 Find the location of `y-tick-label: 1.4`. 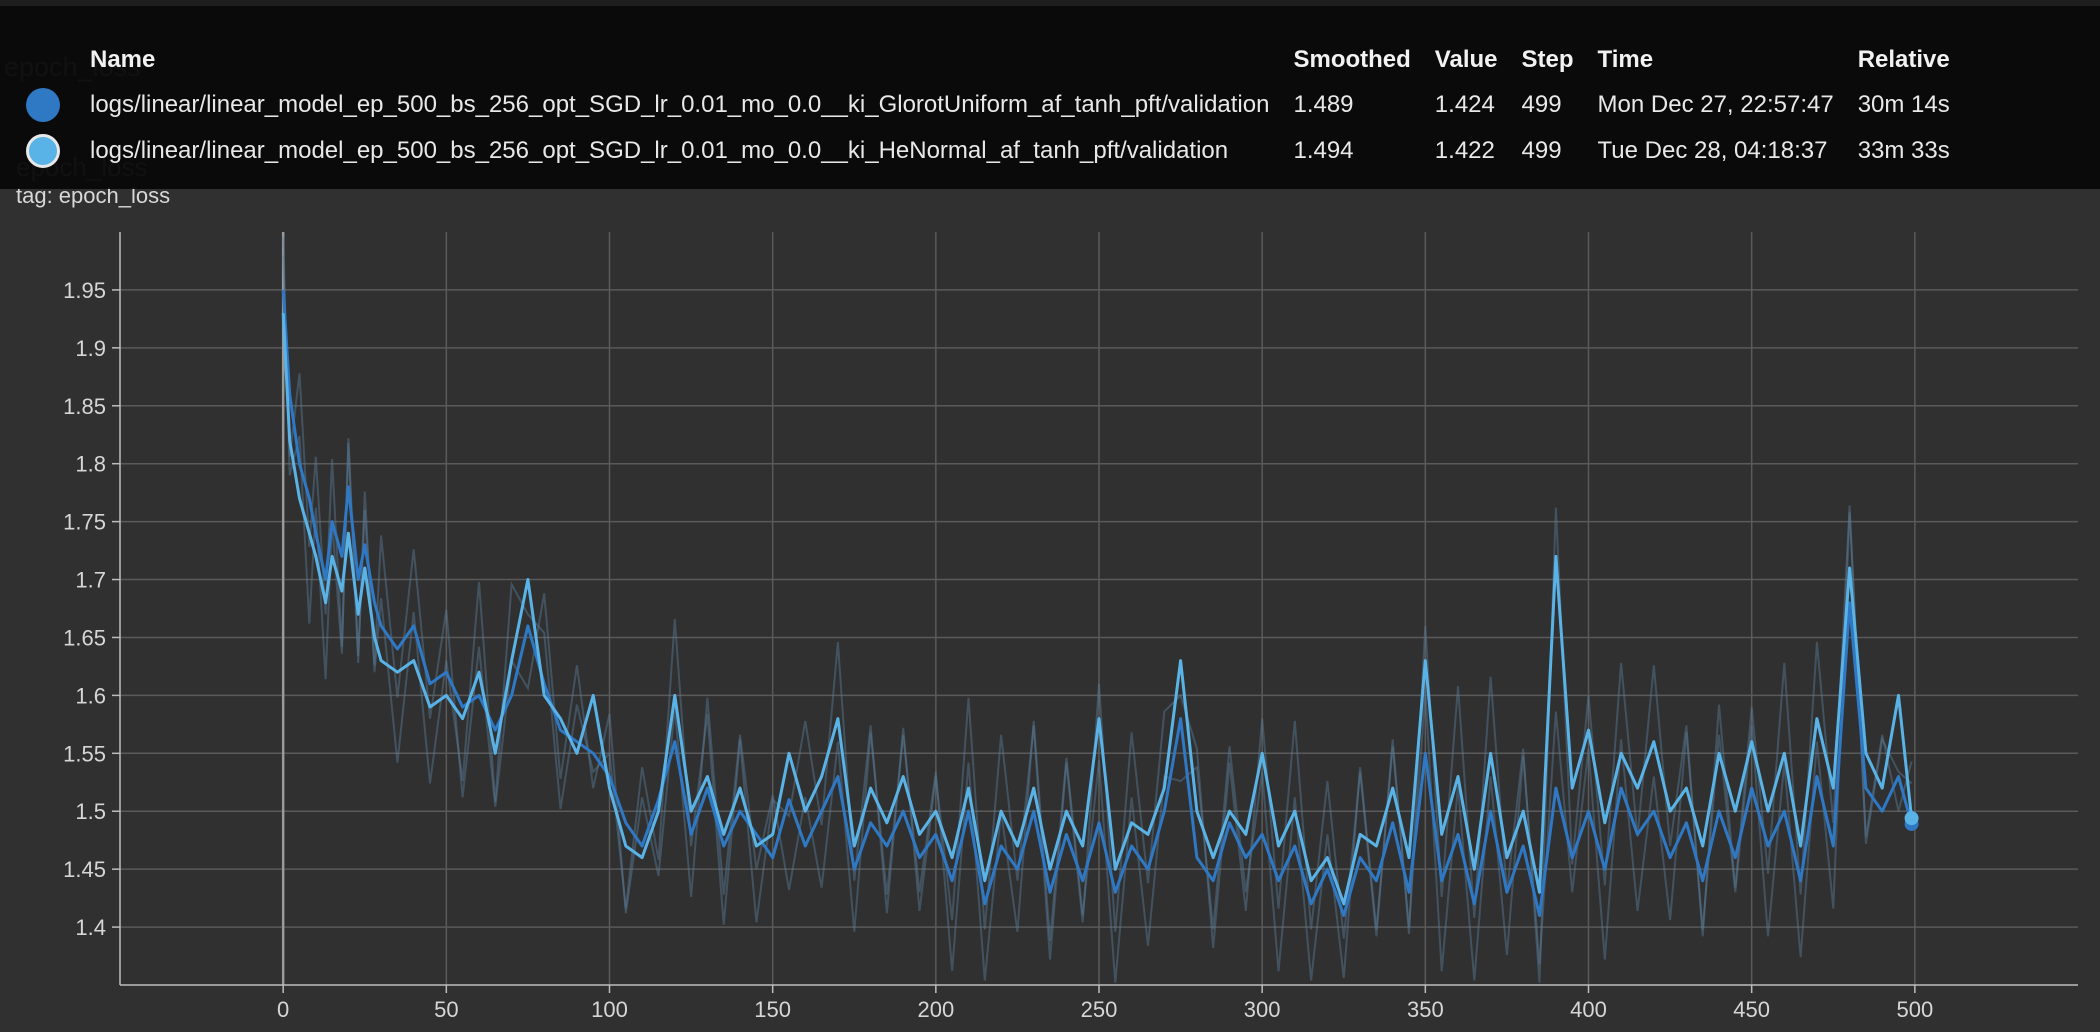

y-tick-label: 1.4 is located at coordinates (90, 927).